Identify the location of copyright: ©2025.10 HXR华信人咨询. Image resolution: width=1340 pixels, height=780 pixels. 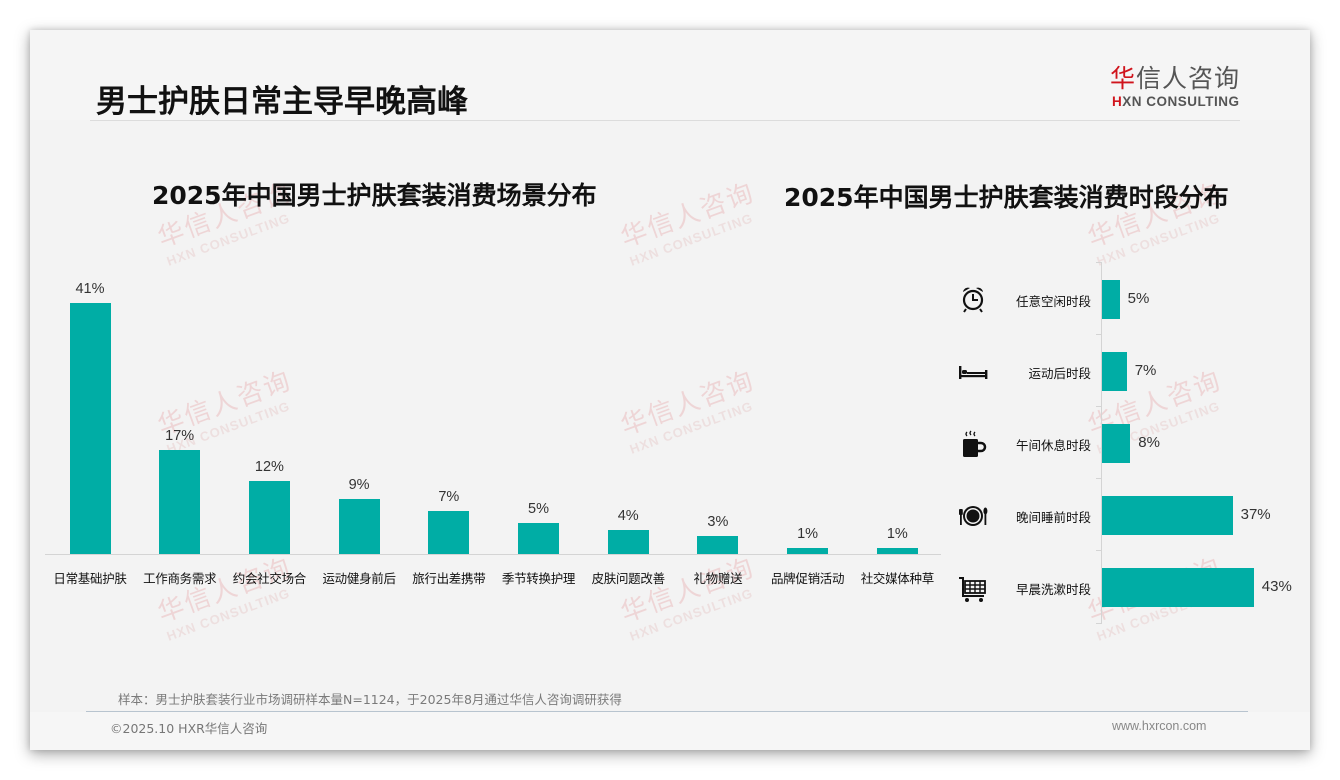
(189, 728).